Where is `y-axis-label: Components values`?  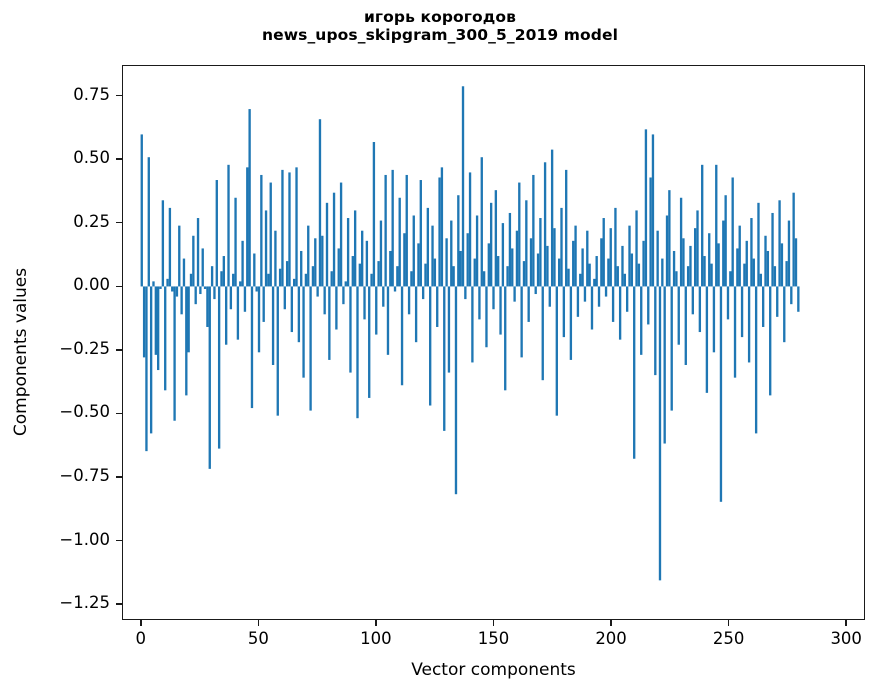 y-axis-label: Components values is located at coordinates (21, 352).